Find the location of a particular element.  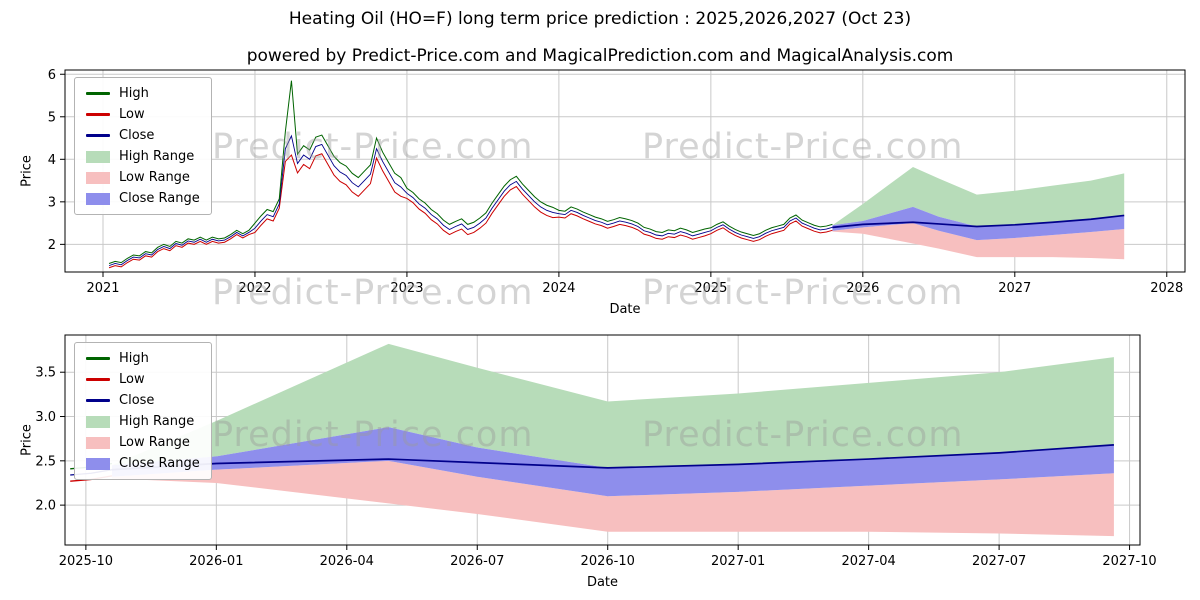

svg-text: 2026-10 is located at coordinates (608, 561).